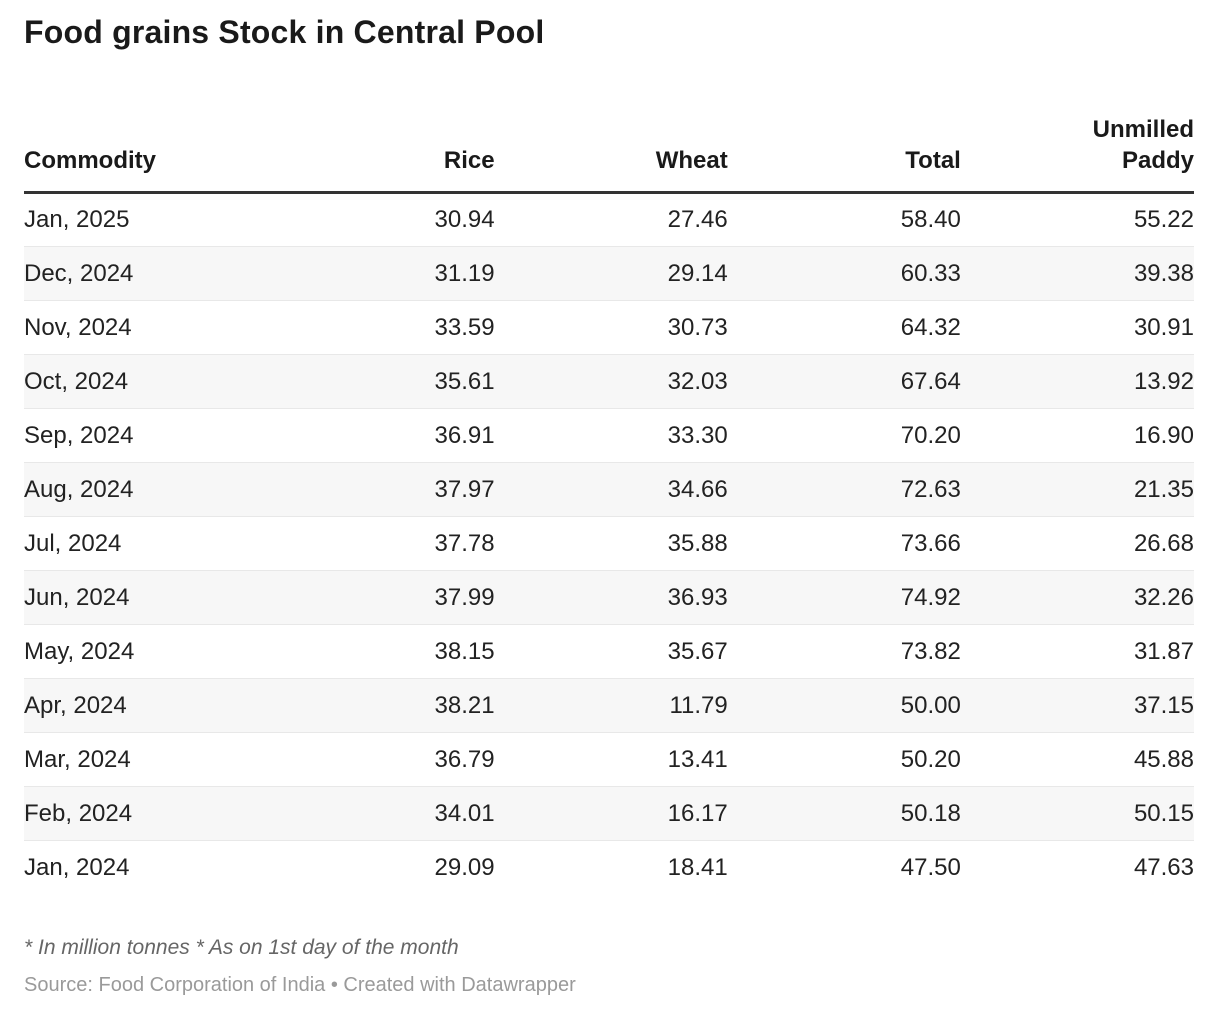  Describe the element at coordinates (697, 435) in the screenshot. I see `cell-wheat: 33.30` at that location.